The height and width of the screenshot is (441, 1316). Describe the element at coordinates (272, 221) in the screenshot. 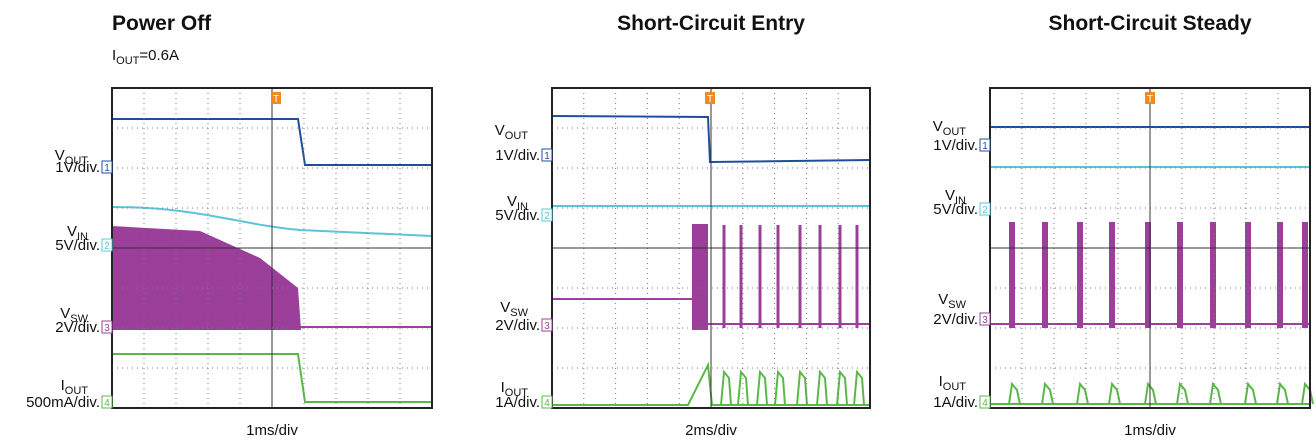

I see `trace-vin` at that location.